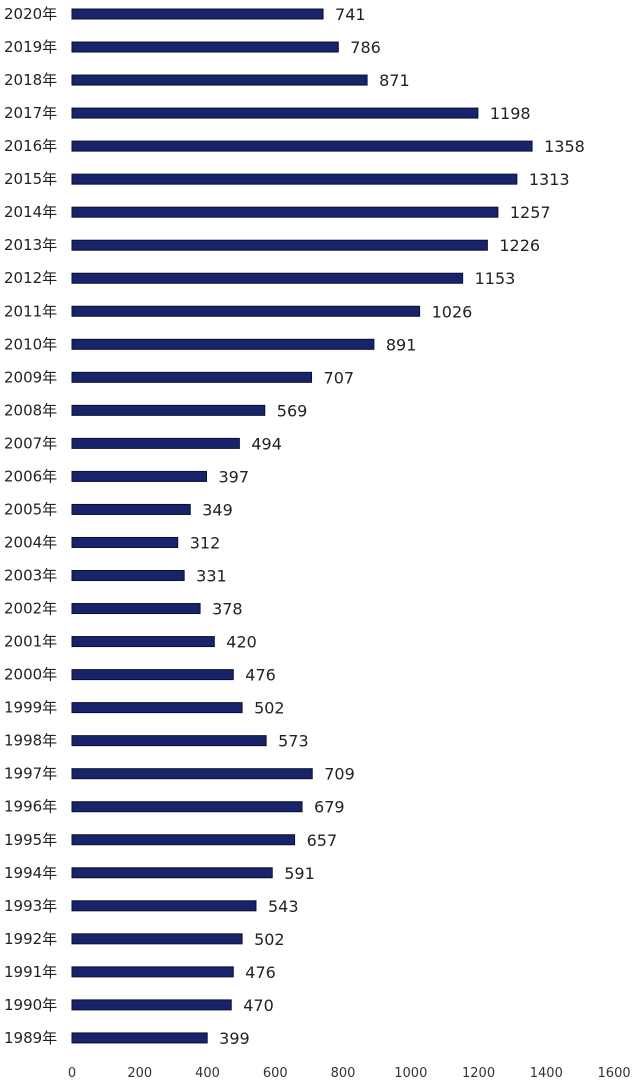  Describe the element at coordinates (329, 807) in the screenshot. I see `value-label: 679` at that location.